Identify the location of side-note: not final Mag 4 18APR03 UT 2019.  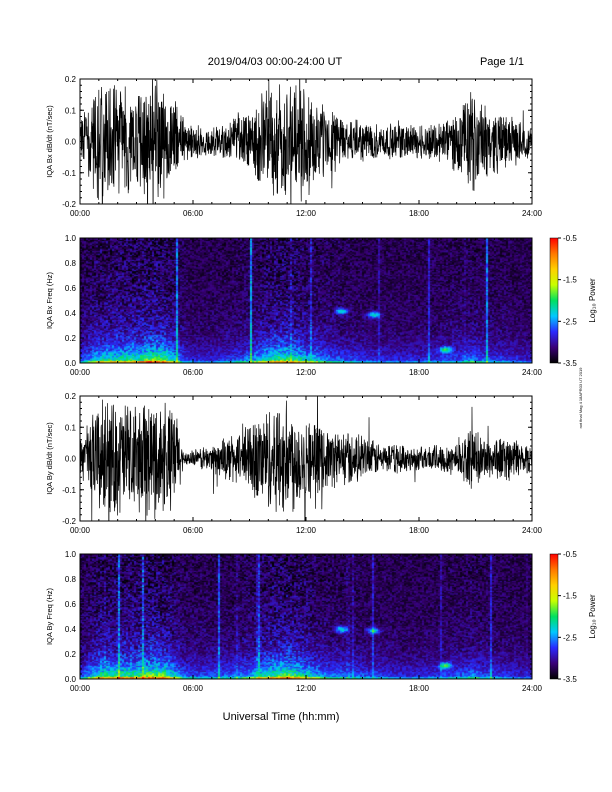
(580, 398).